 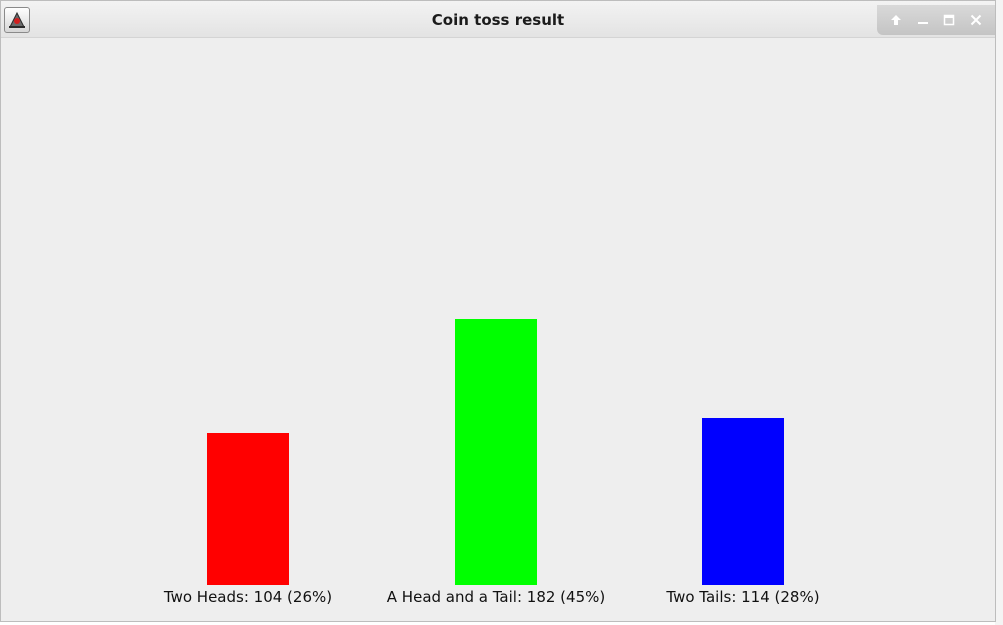 I want to click on minimize-icon, so click(x=923, y=20).